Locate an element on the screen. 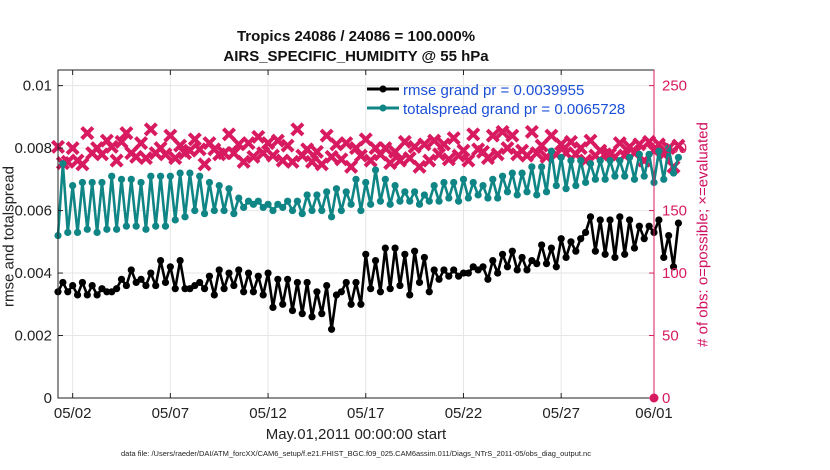 The image size is (830, 470). spread-line is located at coordinates (368, 191).